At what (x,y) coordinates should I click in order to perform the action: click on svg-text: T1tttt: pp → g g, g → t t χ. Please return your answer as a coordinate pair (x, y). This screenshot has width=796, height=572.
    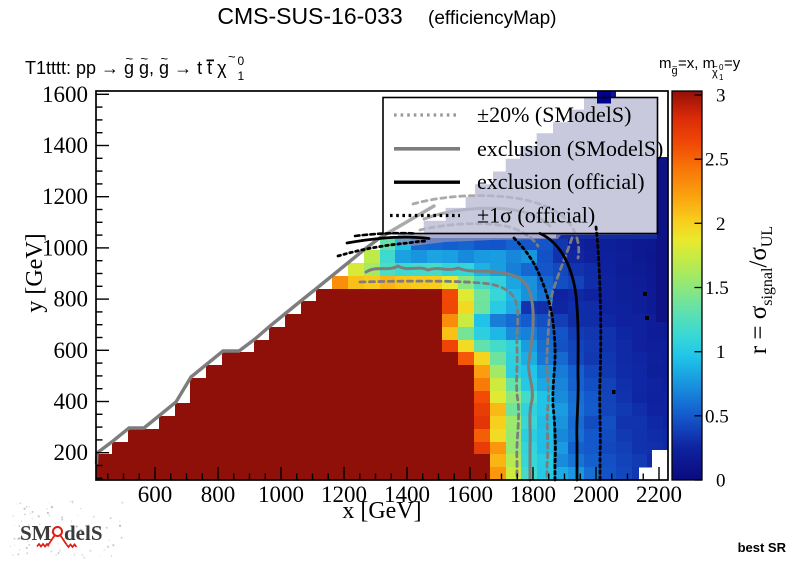
    Looking at the image, I should click on (126, 68).